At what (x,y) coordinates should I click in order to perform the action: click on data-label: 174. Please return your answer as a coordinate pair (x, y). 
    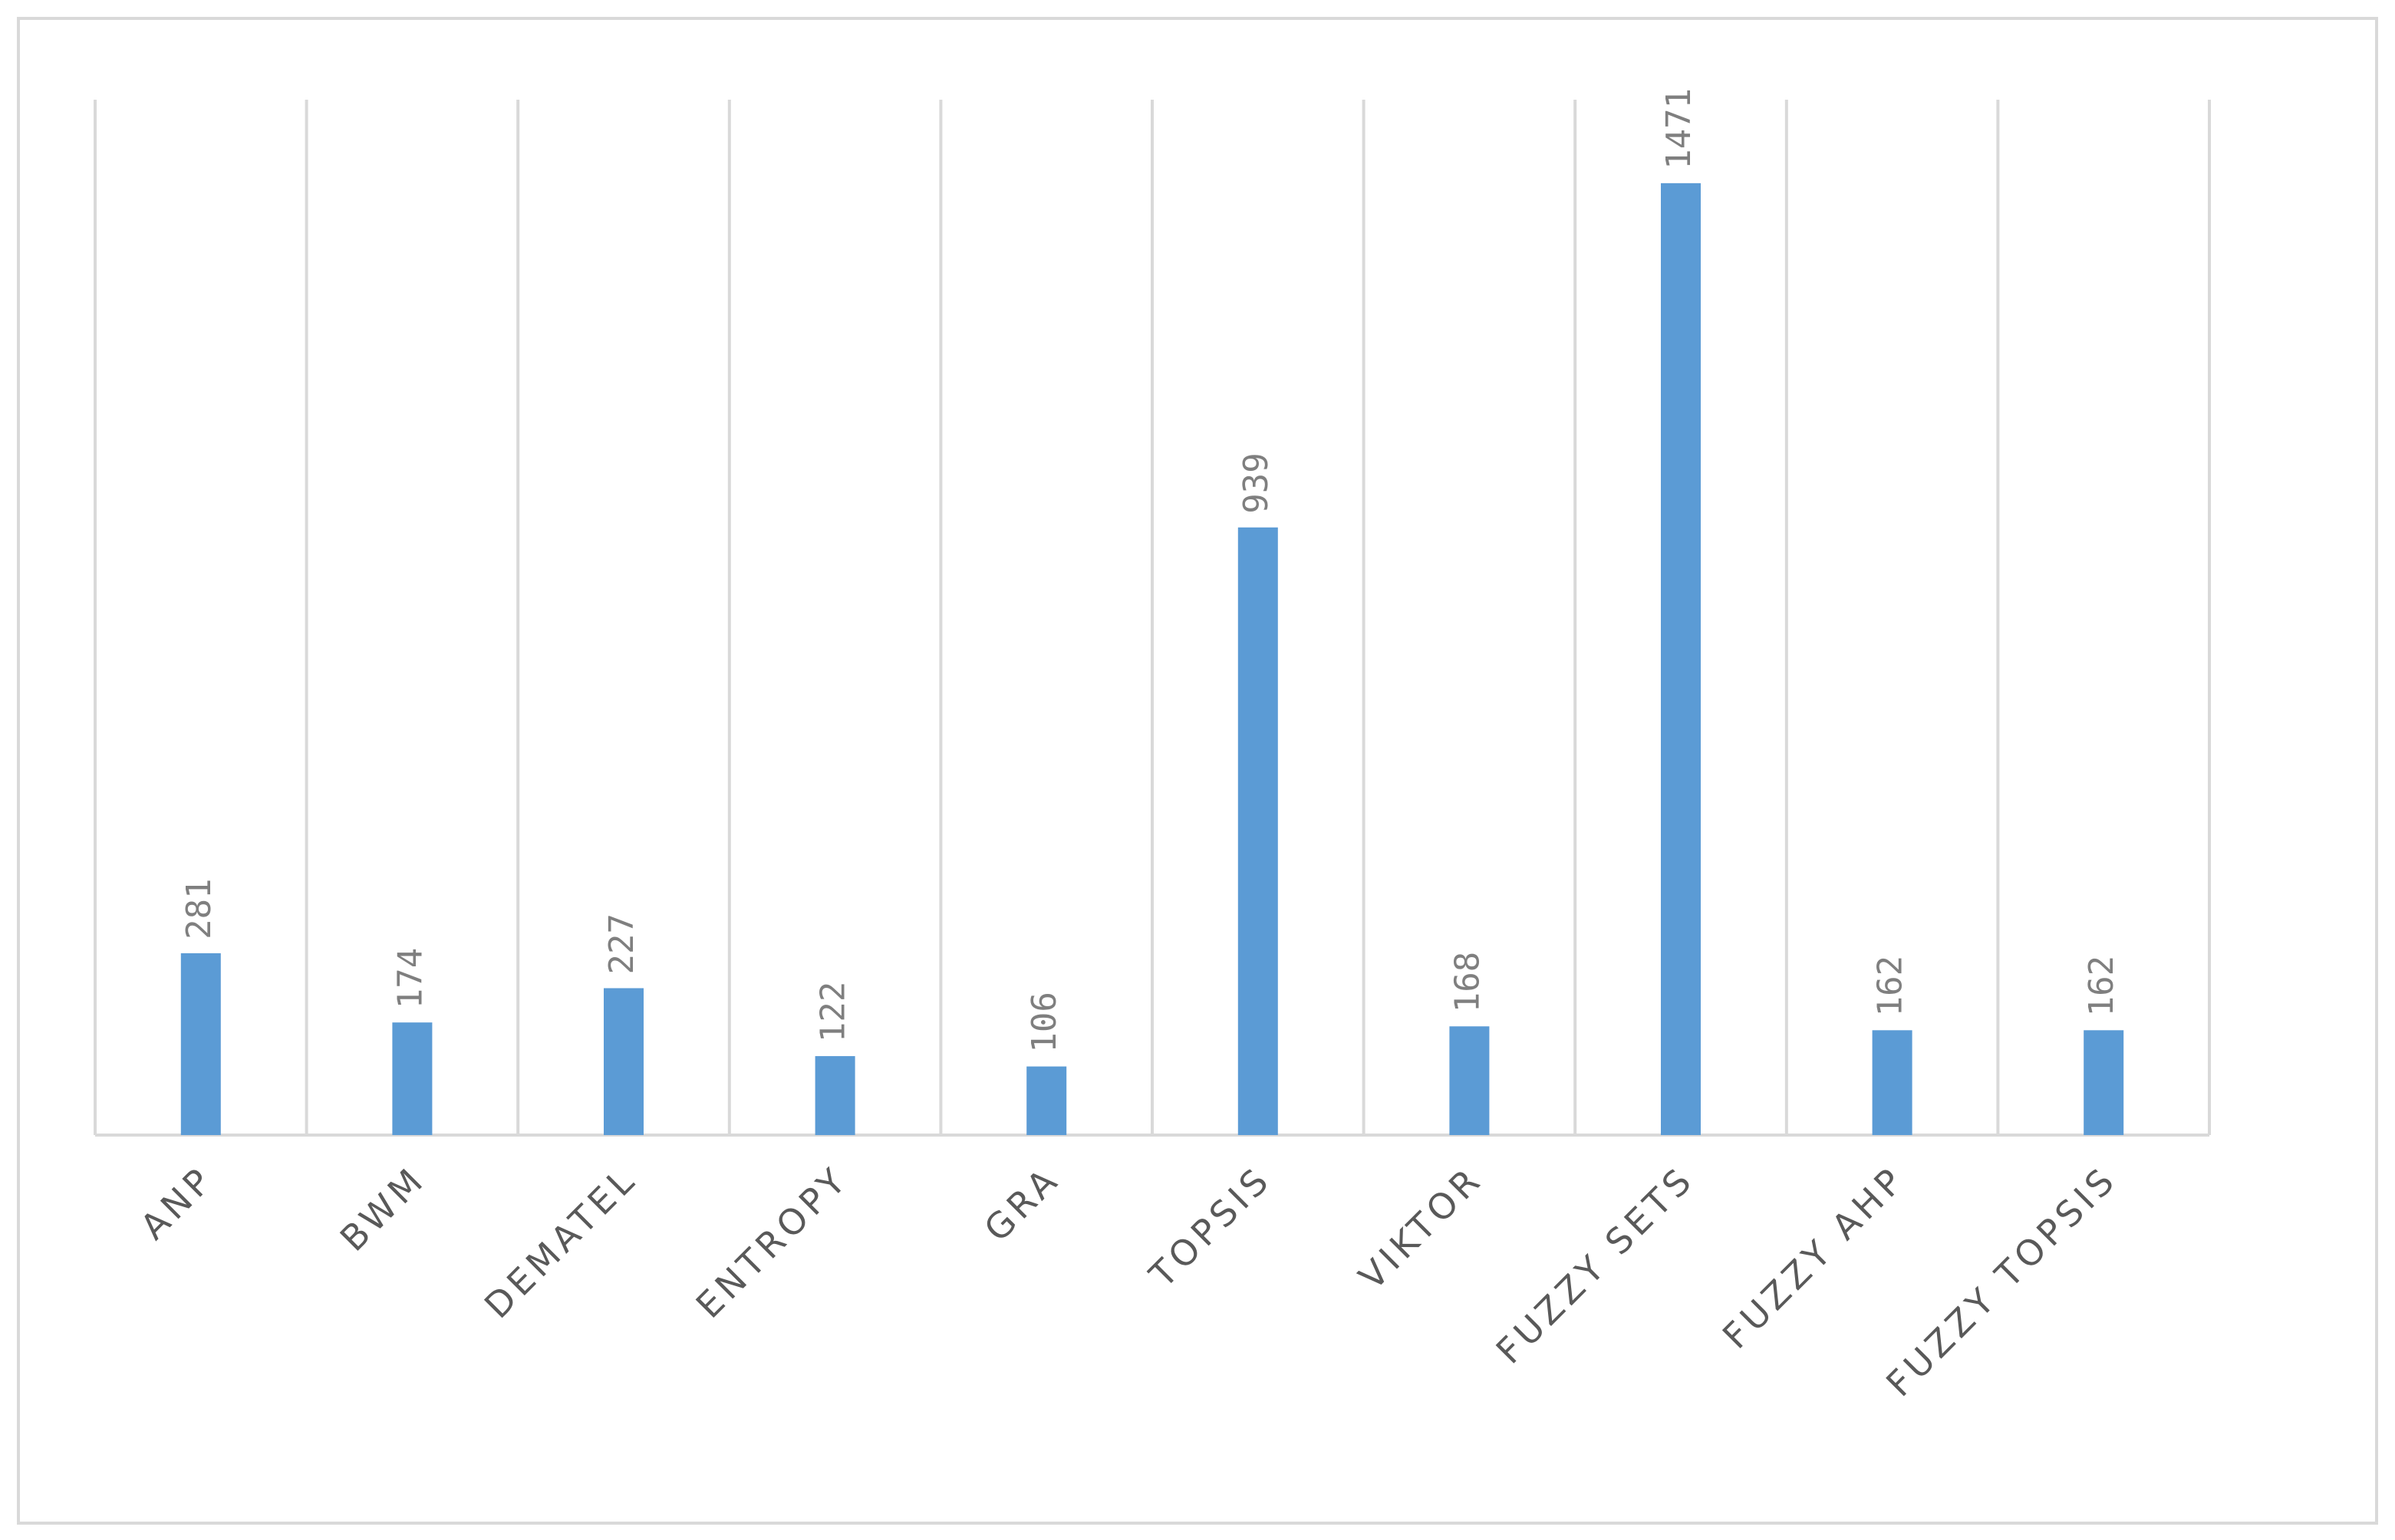
    Looking at the image, I should click on (410, 978).